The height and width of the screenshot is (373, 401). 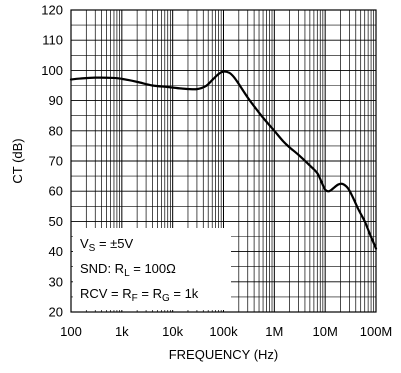 What do you see at coordinates (56, 221) in the screenshot?
I see `y-tick-label: 50` at bounding box center [56, 221].